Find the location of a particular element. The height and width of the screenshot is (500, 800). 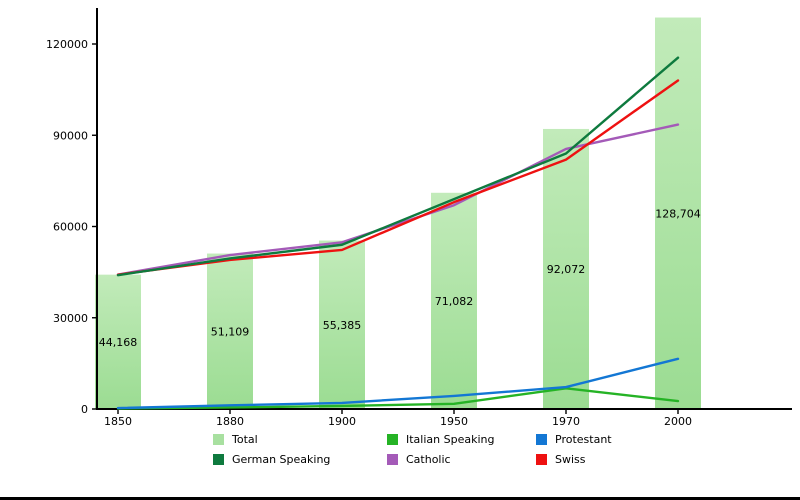

legend-item-swiss: Swiss is located at coordinates (606, 459).